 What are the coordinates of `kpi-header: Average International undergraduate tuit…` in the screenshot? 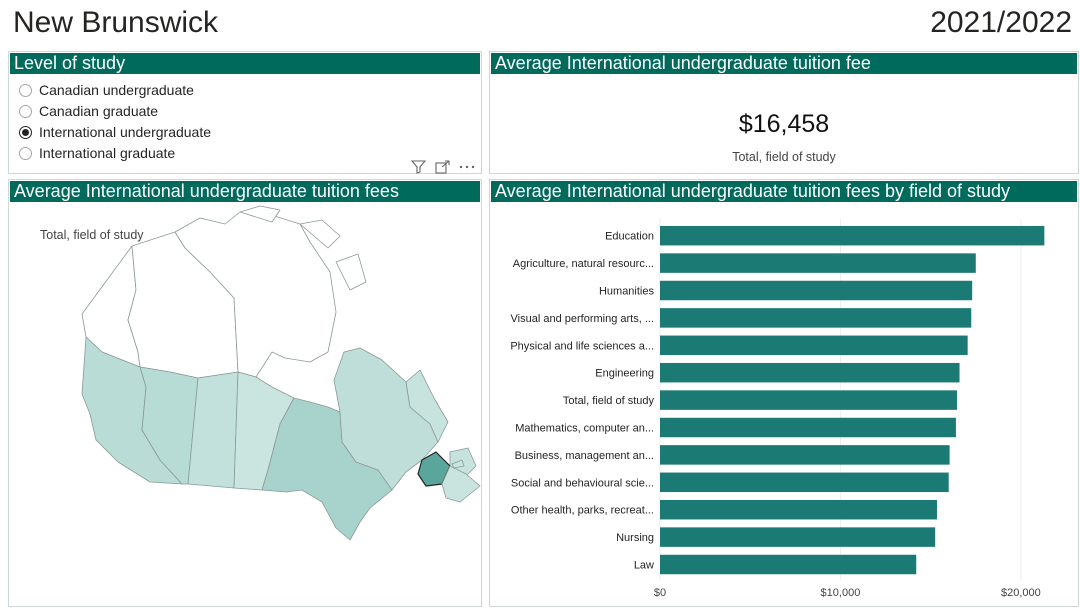 It's located at (784, 63).